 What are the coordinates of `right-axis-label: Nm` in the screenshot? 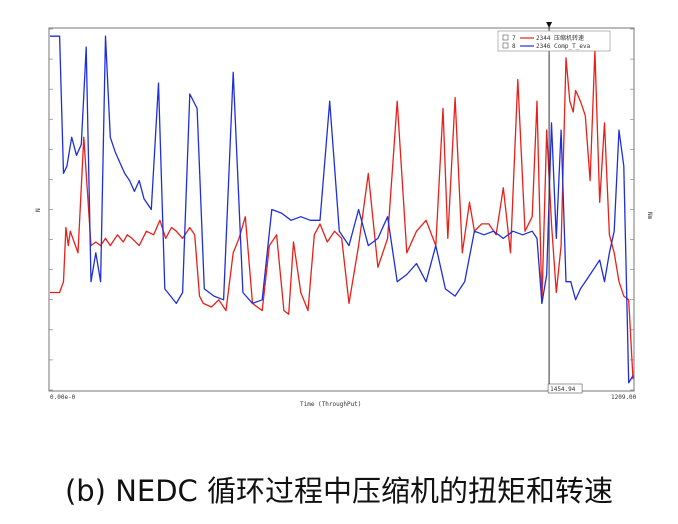 It's located at (649, 216).